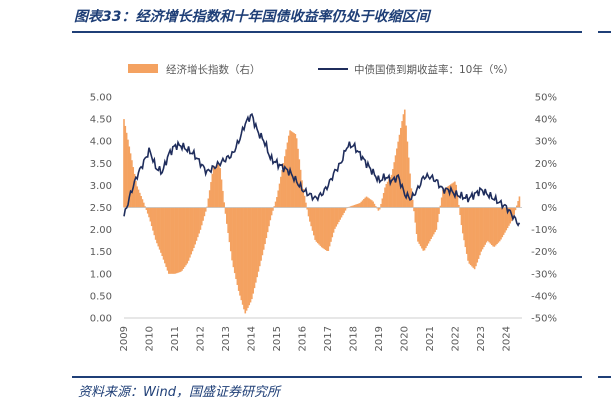  Describe the element at coordinates (252, 17) in the screenshot. I see `chart-title: 图表33：经济增长指数和十年国债收益率仍处于收缩区间` at that location.